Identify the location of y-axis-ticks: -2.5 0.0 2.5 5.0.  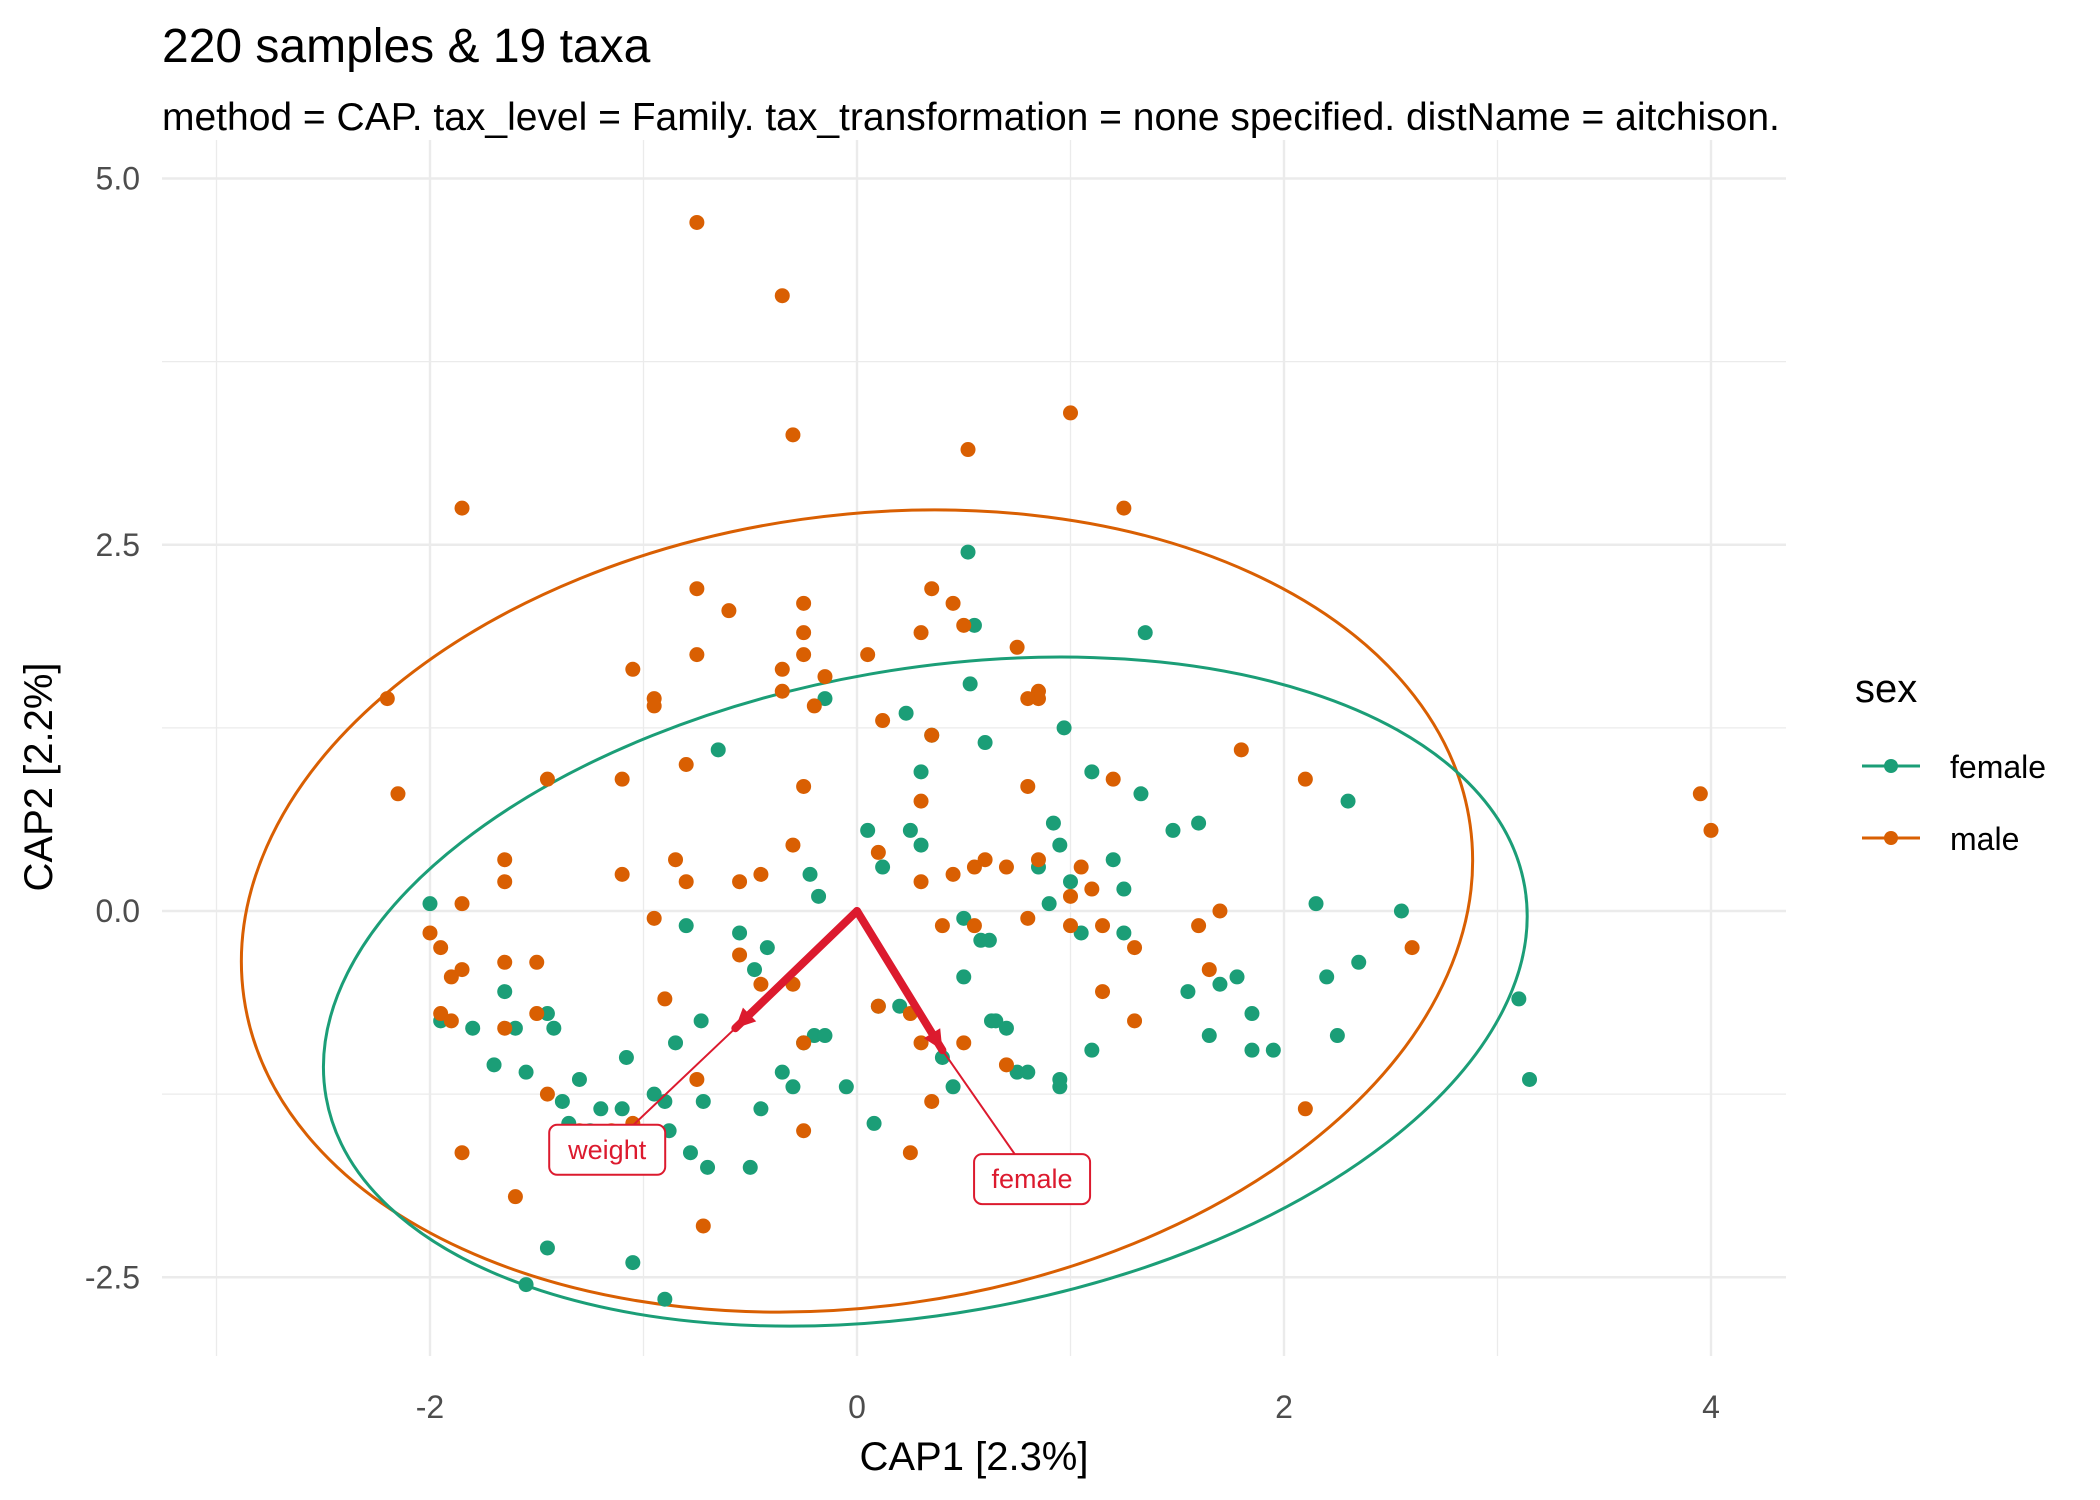
(112, 728).